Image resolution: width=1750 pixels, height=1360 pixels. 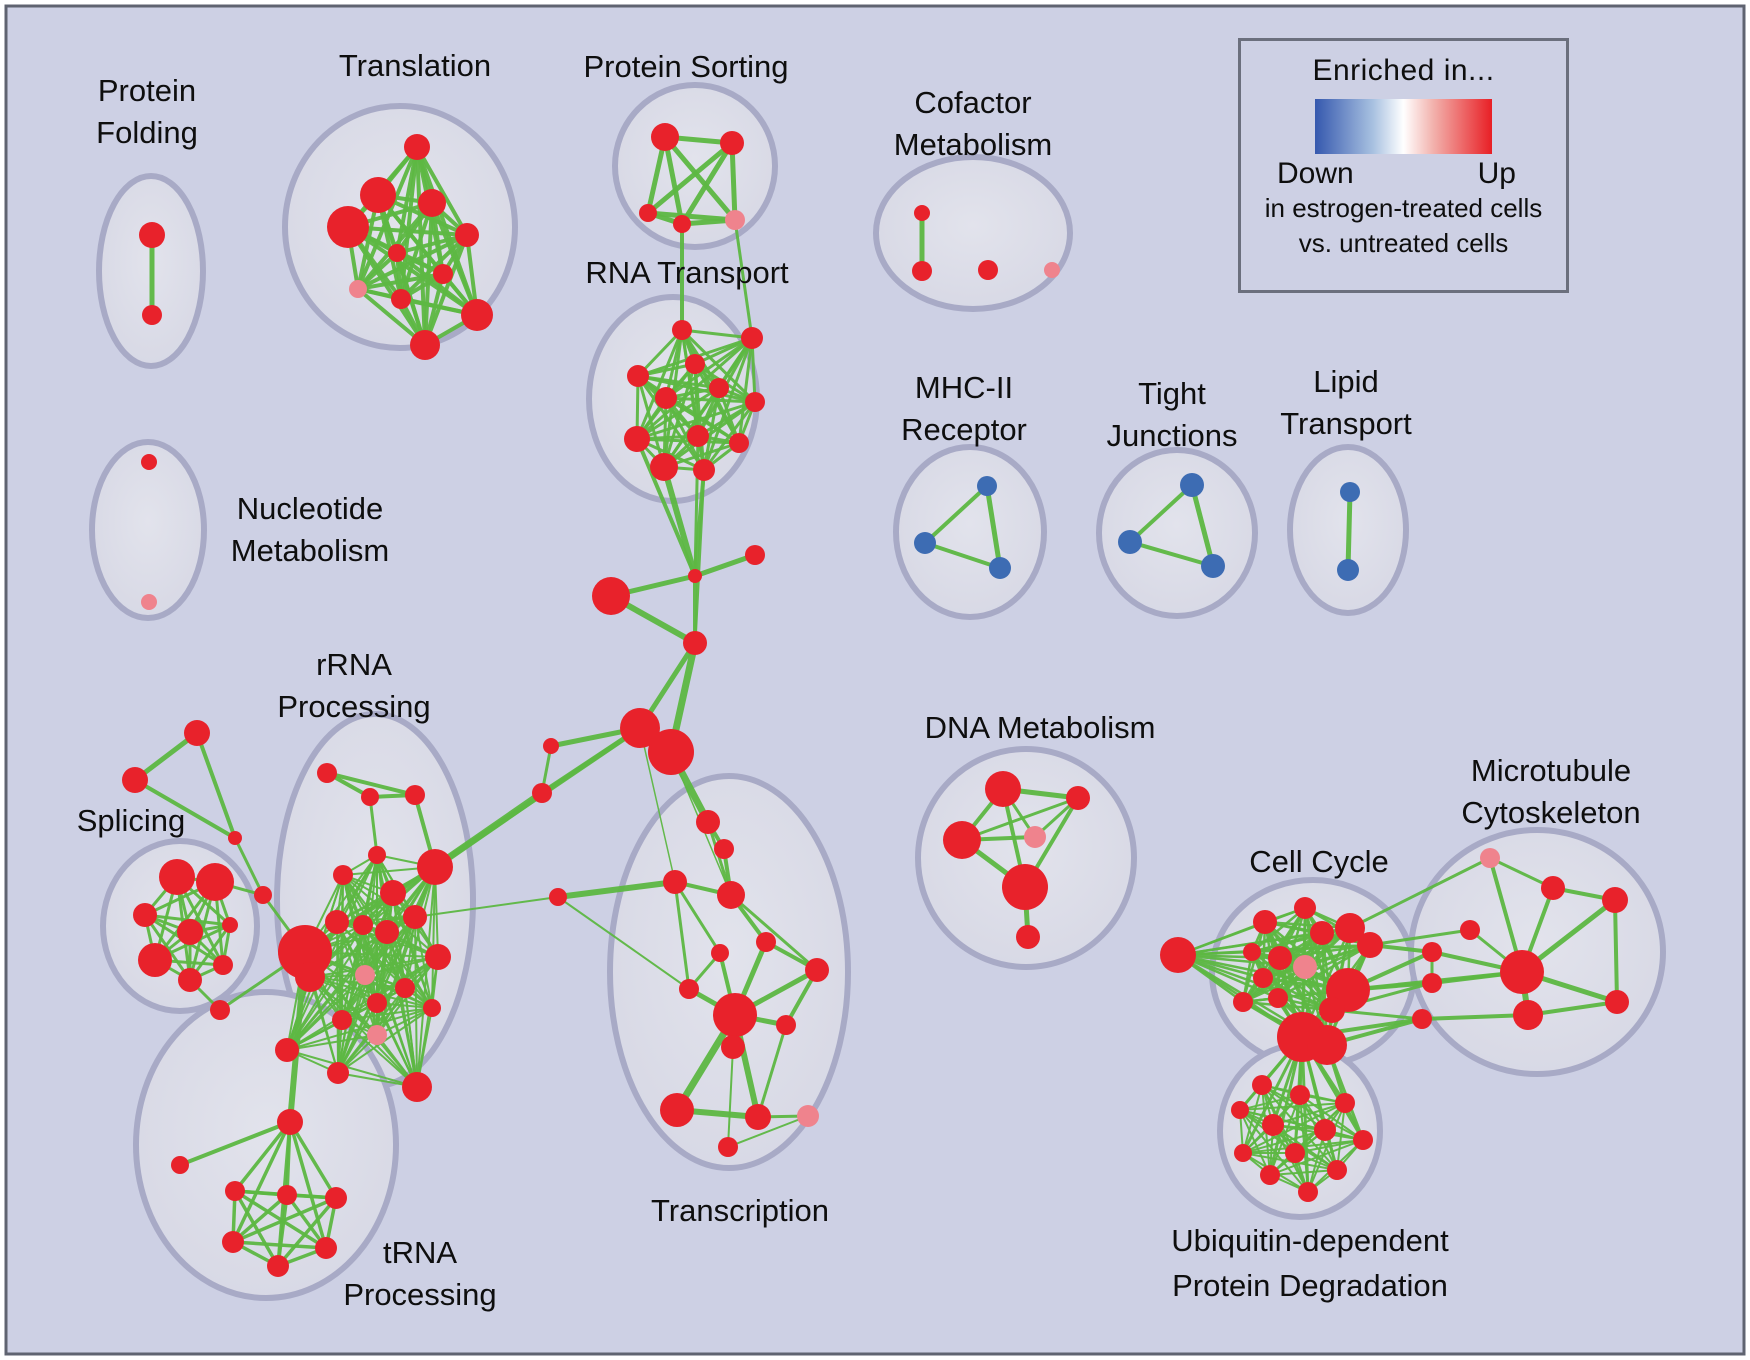 What do you see at coordinates (1052, 270) in the screenshot?
I see `network-node-cf4` at bounding box center [1052, 270].